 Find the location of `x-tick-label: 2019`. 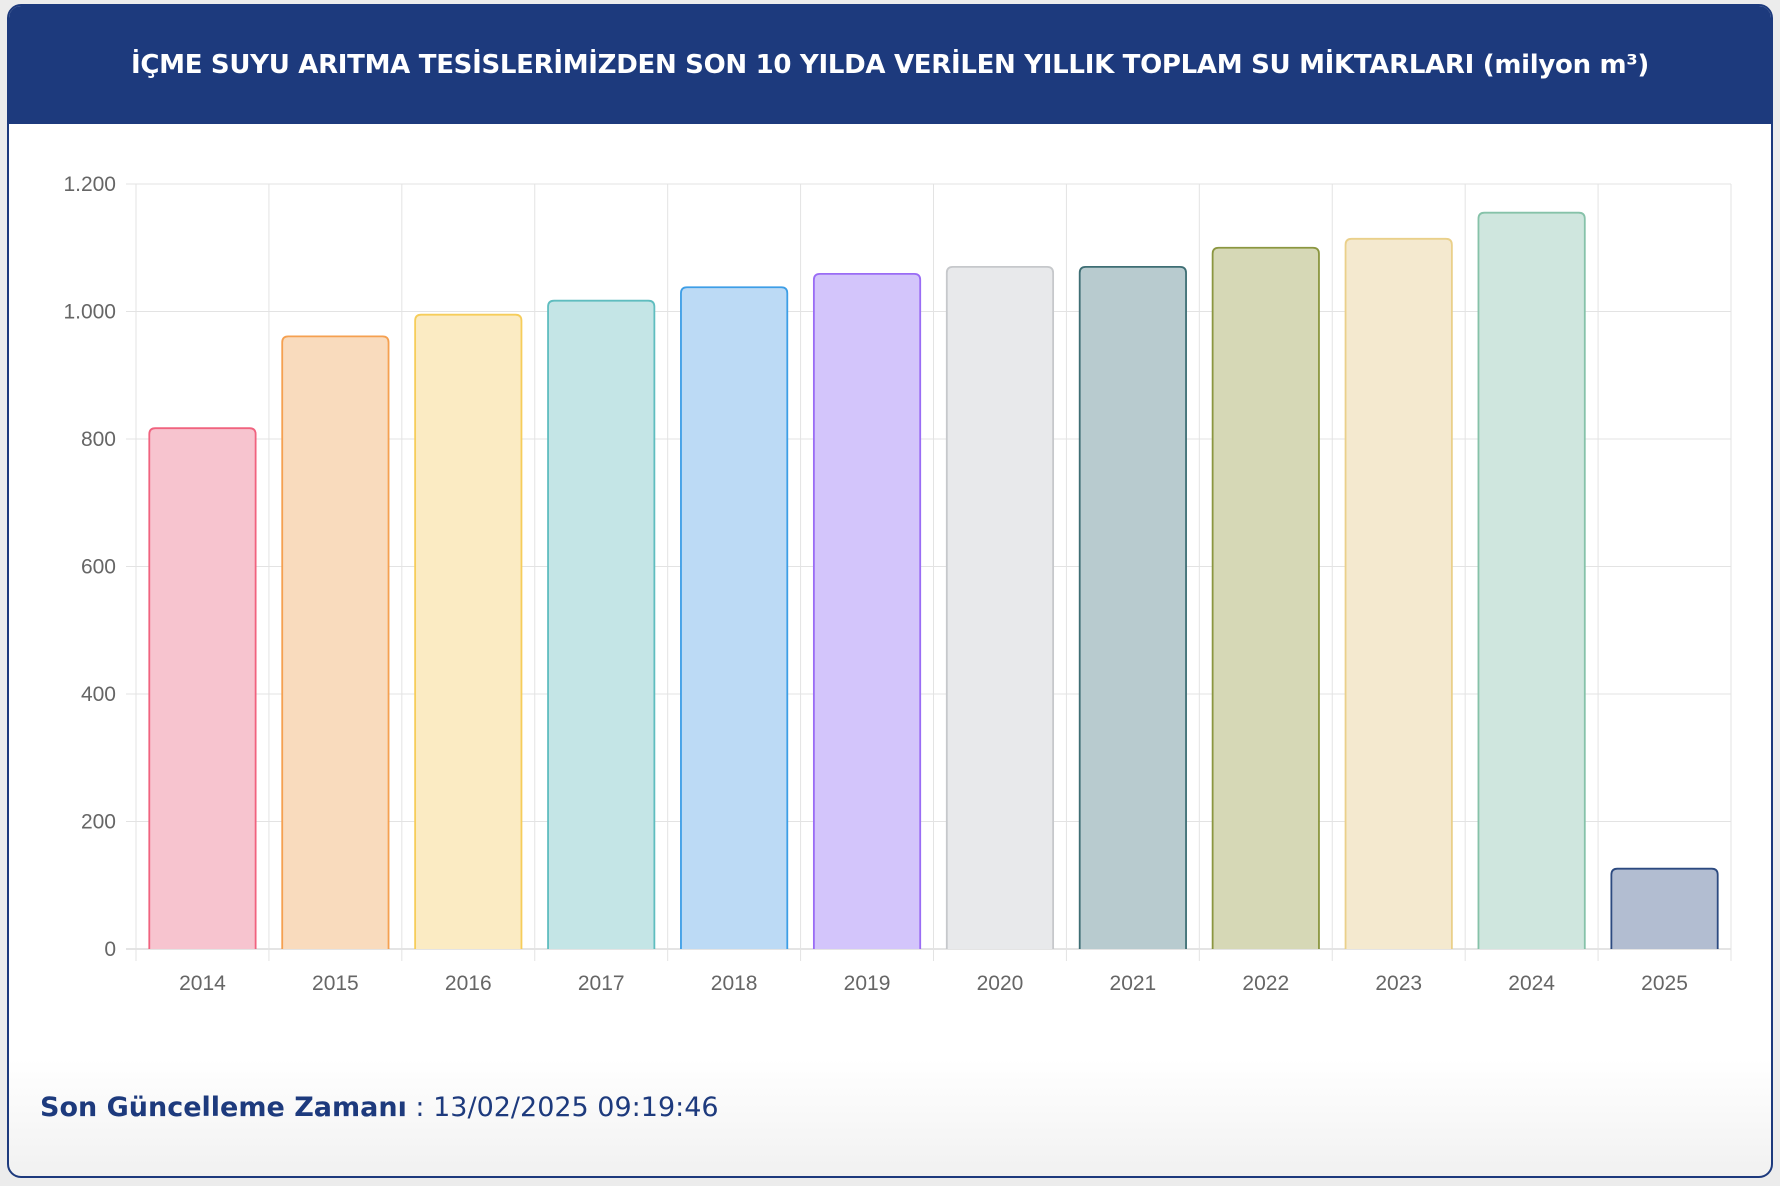

x-tick-label: 2019 is located at coordinates (867, 983).